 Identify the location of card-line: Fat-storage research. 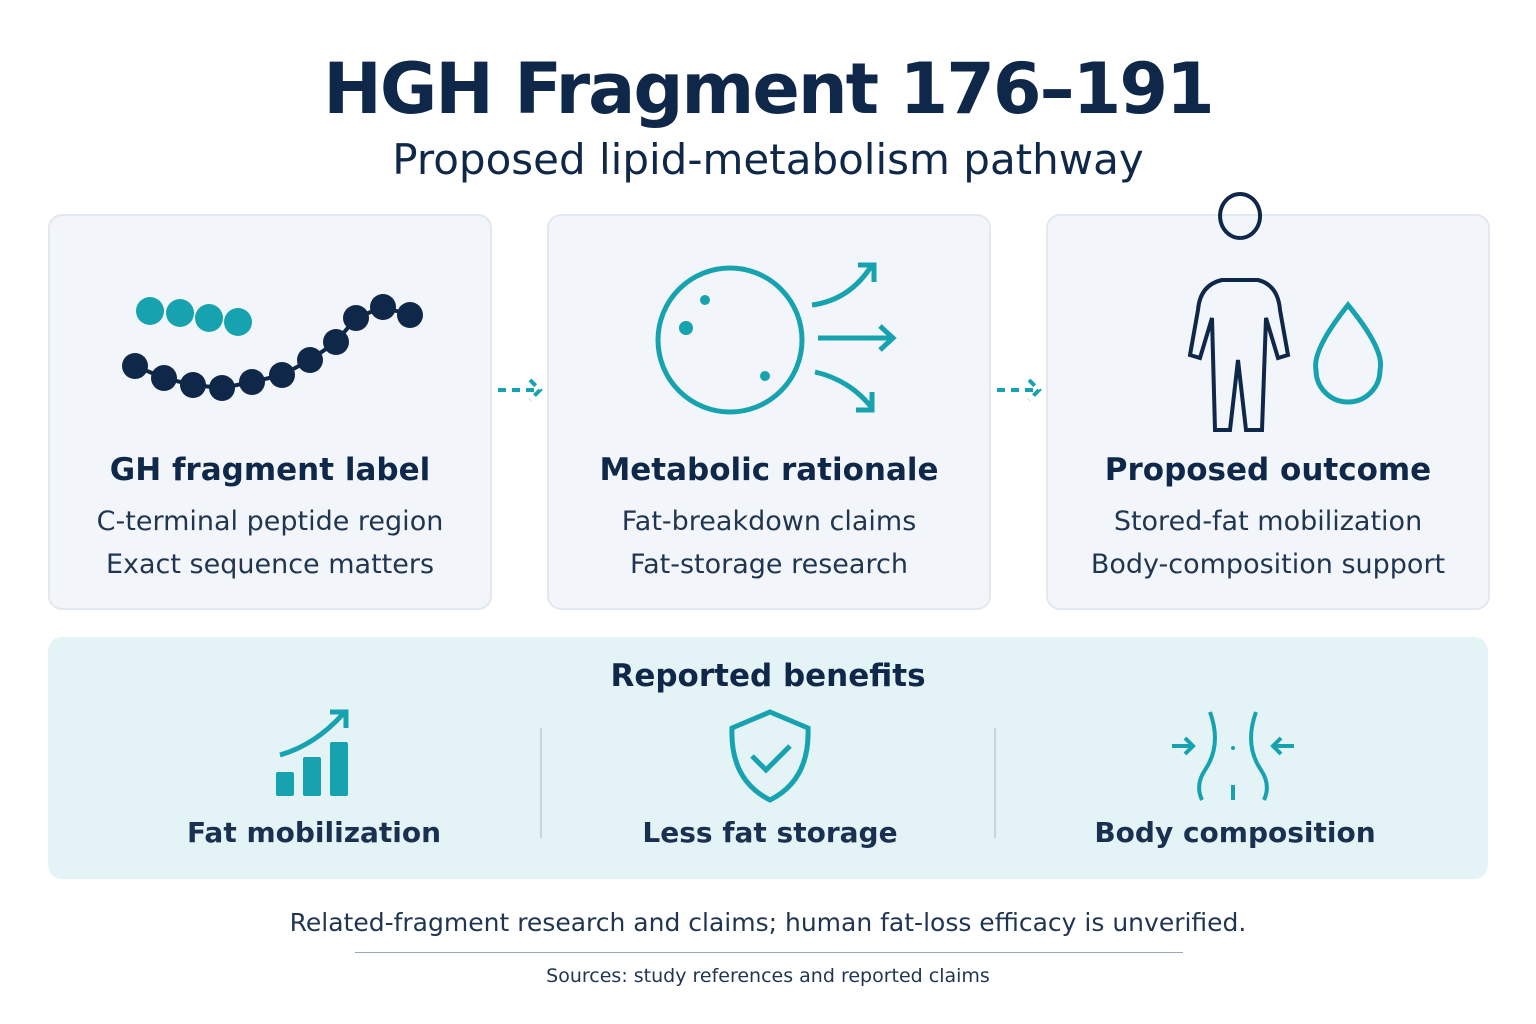
(769, 564).